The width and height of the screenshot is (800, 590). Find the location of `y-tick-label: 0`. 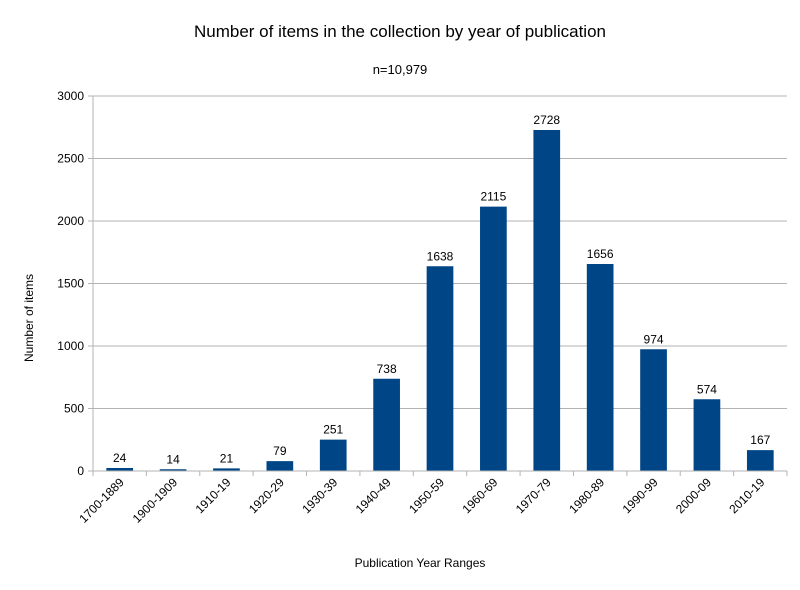

y-tick-label: 0 is located at coordinates (80, 471).